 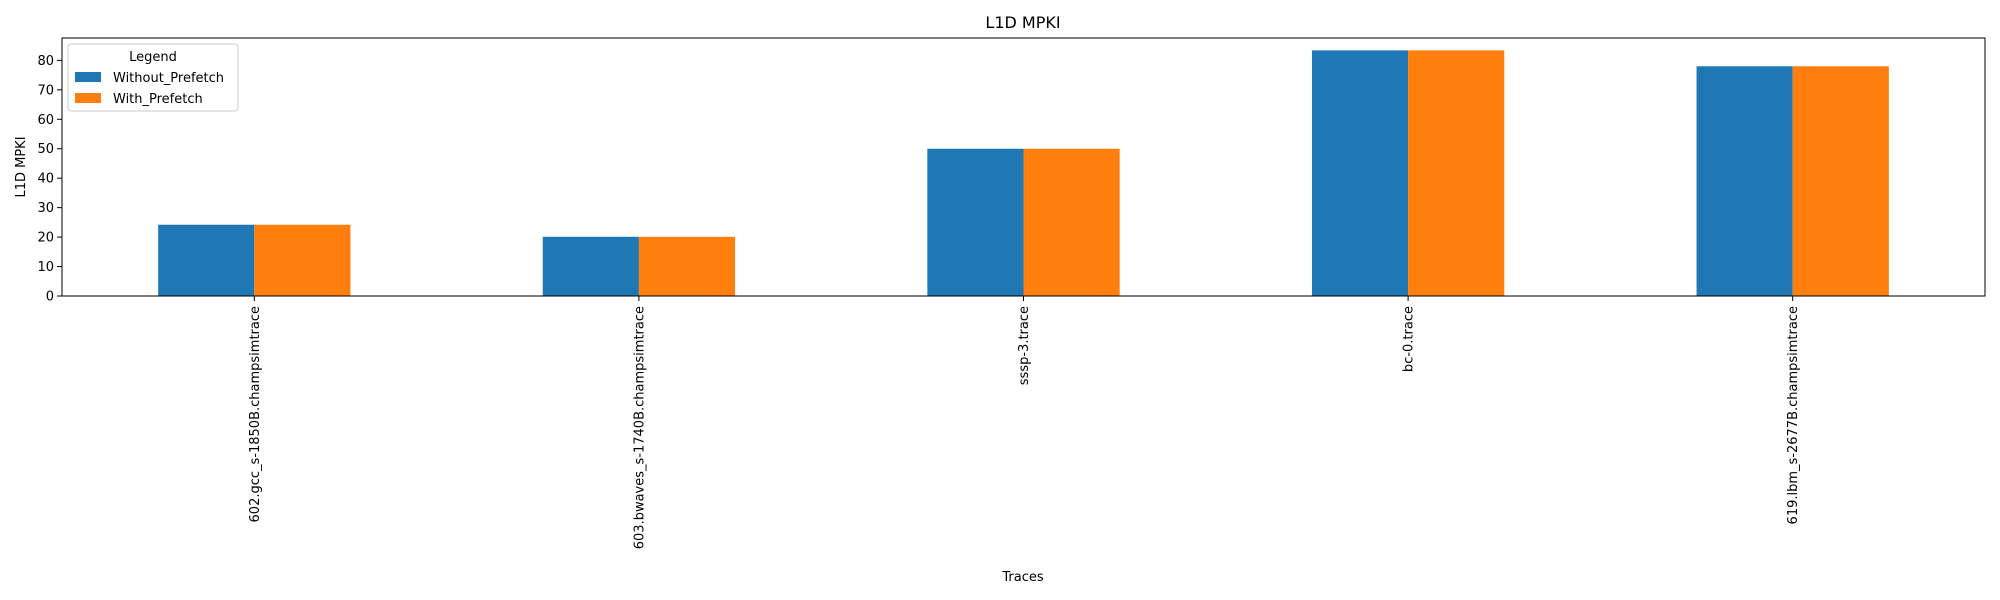 I want to click on x-tick-label: bc-0.trace, so click(x=1409, y=339).